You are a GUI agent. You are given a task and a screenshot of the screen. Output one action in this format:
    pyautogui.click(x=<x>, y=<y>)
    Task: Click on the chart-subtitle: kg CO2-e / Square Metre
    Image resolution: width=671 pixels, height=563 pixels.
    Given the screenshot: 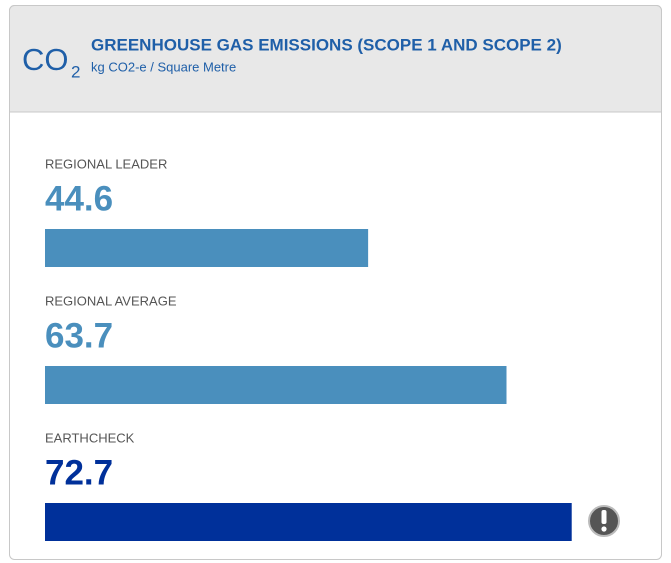 What is the action you would take?
    pyautogui.click(x=163, y=66)
    